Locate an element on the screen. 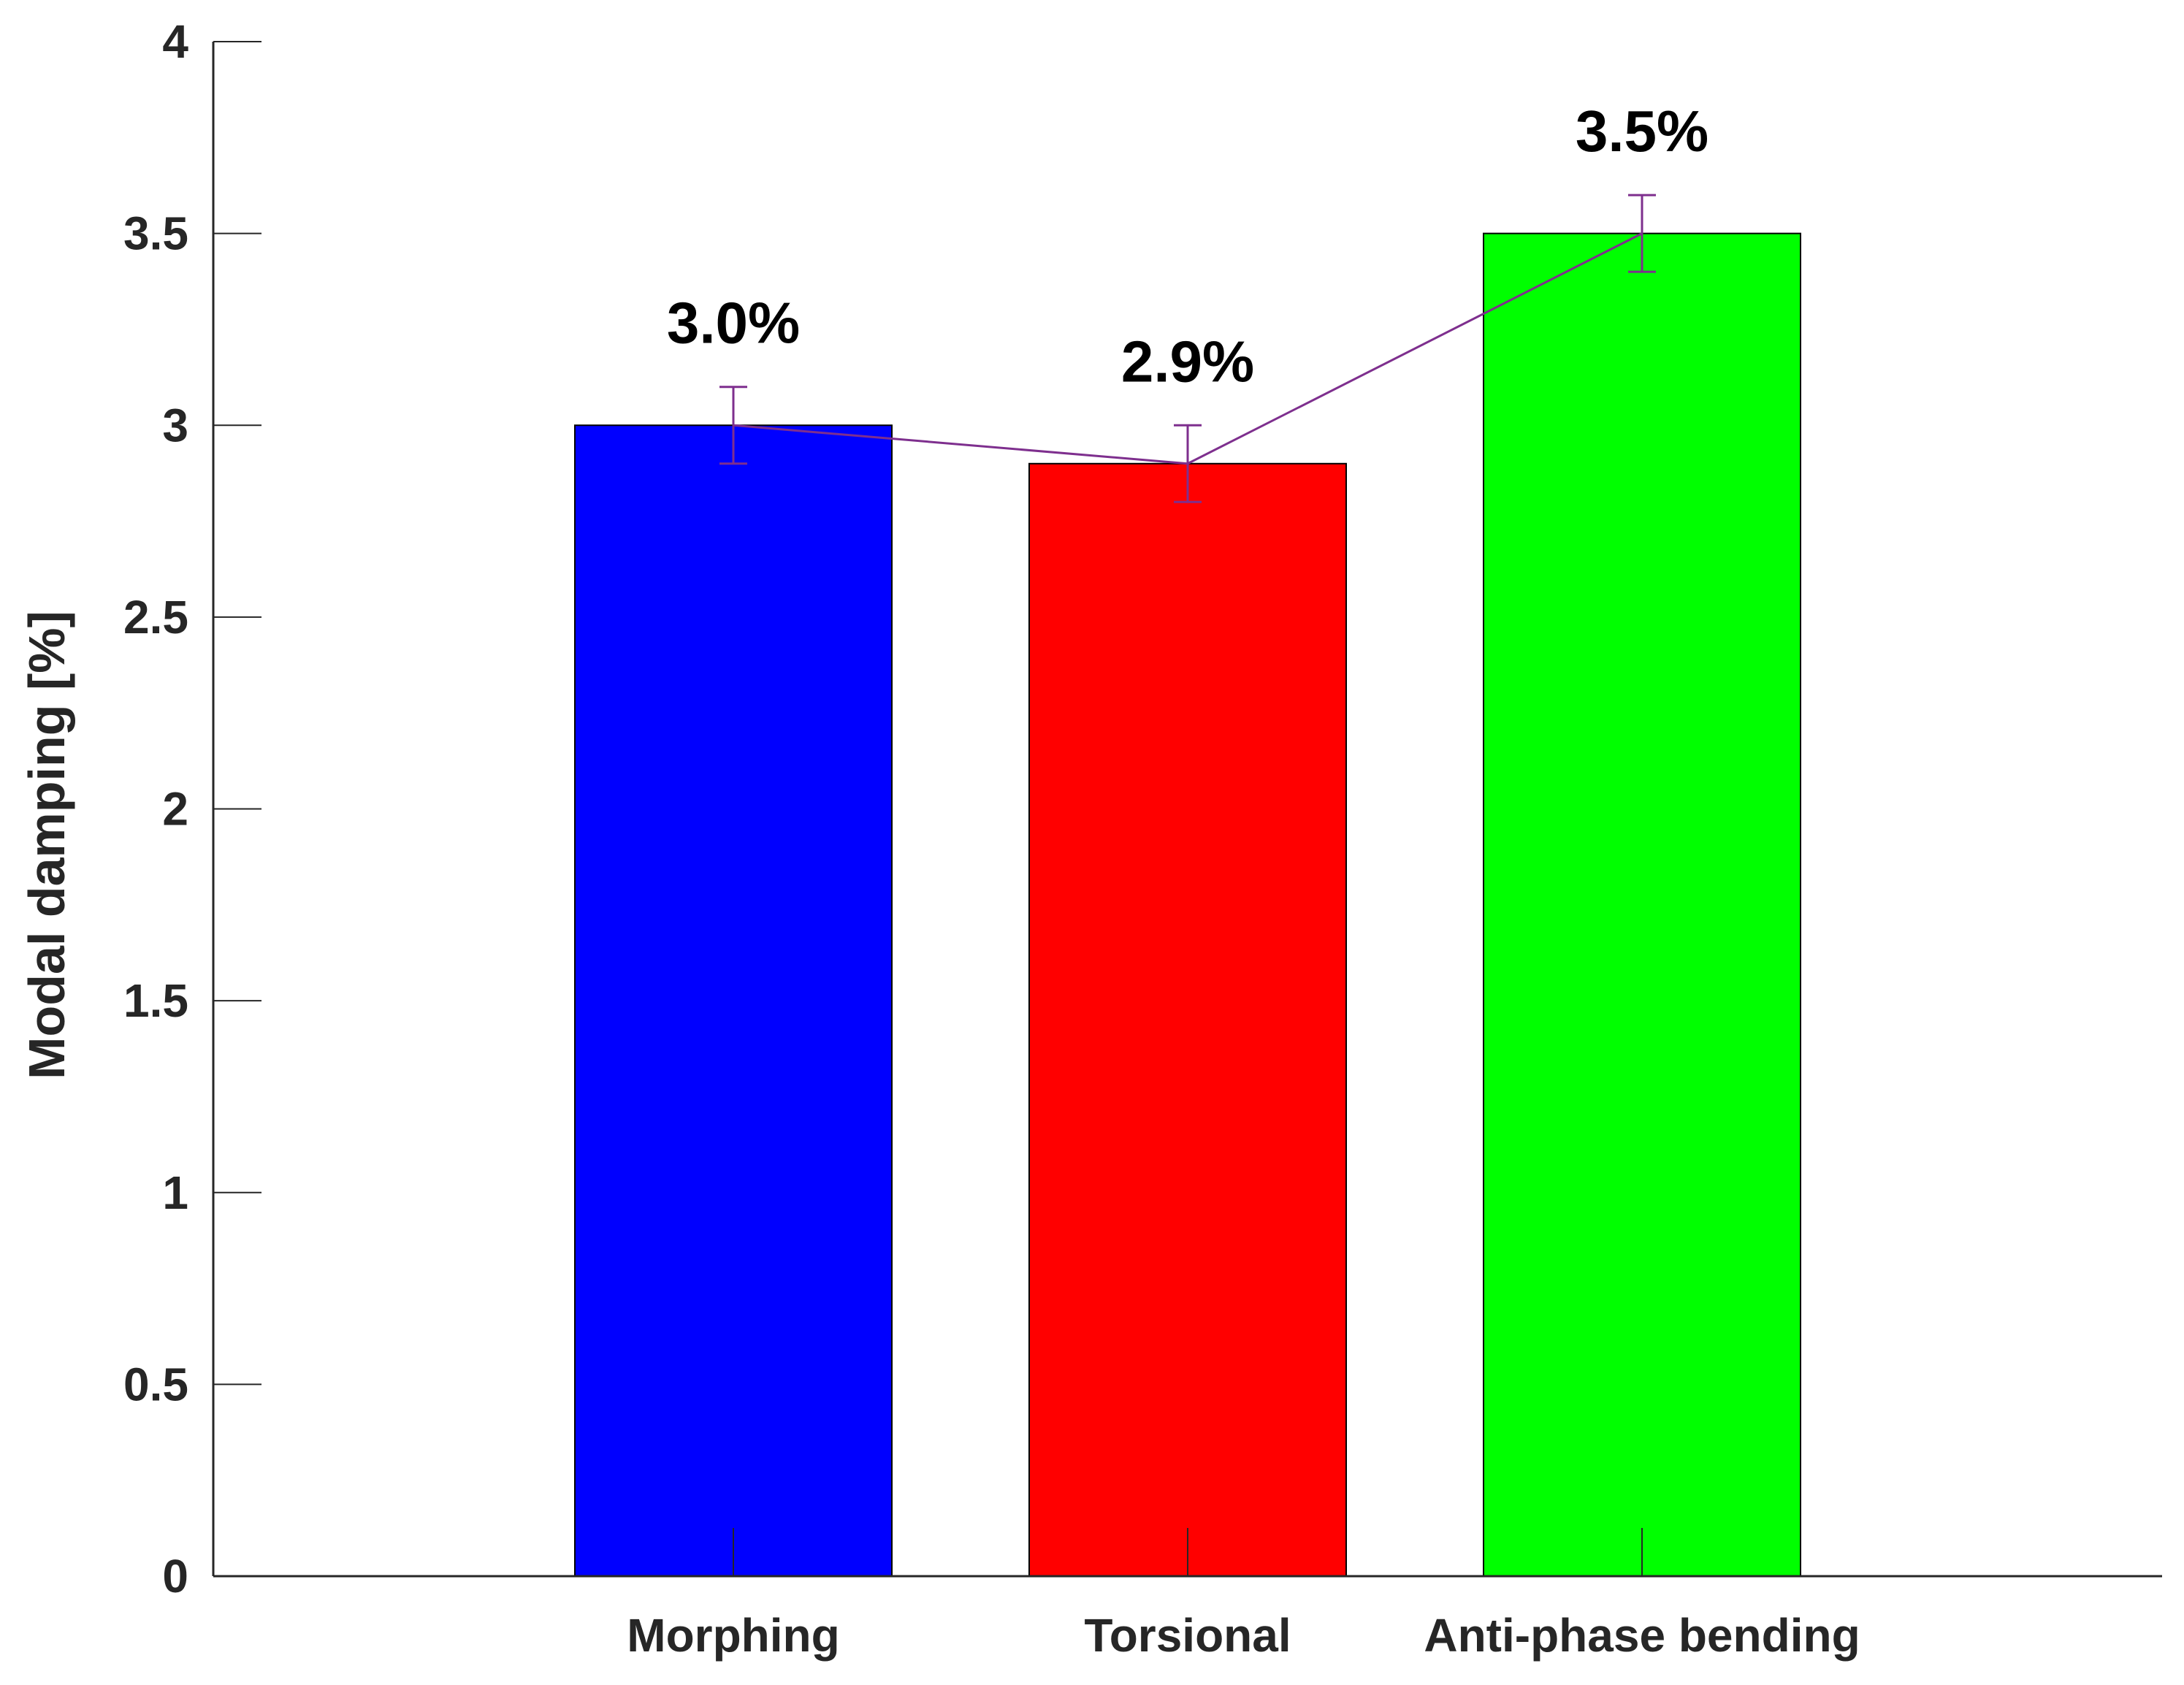 This screenshot has height=1685, width=2184. x-tick-label-anti-phase-bending: Anti-phase bending is located at coordinates (1642, 1635).